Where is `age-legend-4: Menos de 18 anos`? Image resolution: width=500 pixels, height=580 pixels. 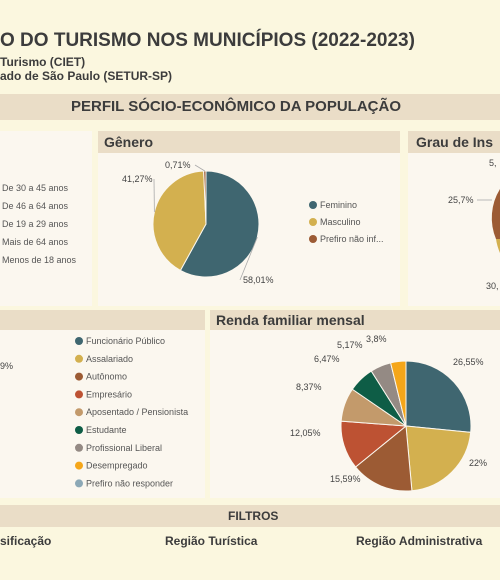
age-legend-4: Menos de 18 anos is located at coordinates (39, 260).